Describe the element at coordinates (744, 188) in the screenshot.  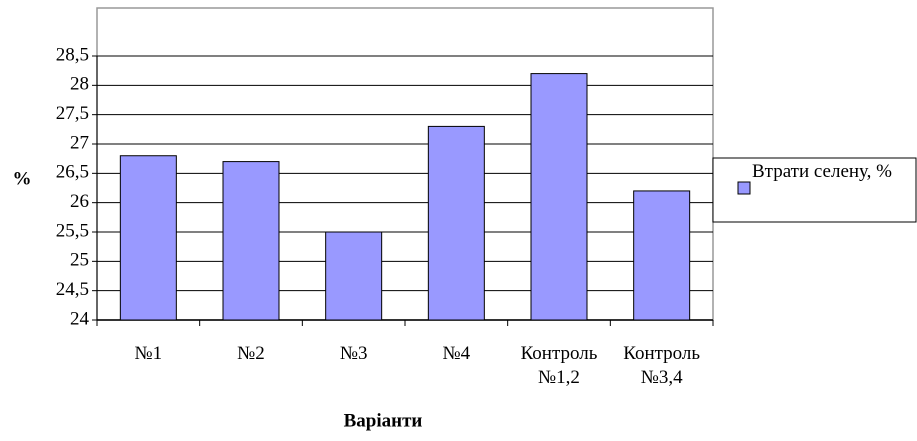
I see `legend-swatch` at that location.